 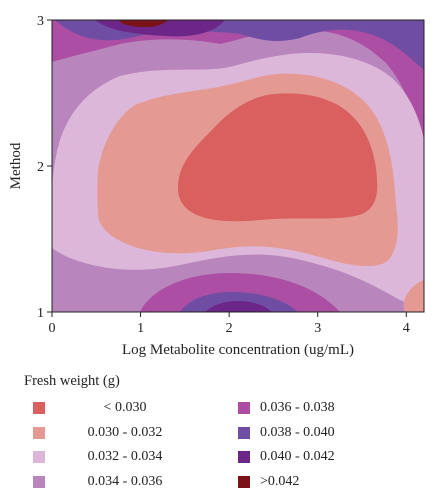 What do you see at coordinates (40, 313) in the screenshot?
I see `y-tick-label: 1` at bounding box center [40, 313].